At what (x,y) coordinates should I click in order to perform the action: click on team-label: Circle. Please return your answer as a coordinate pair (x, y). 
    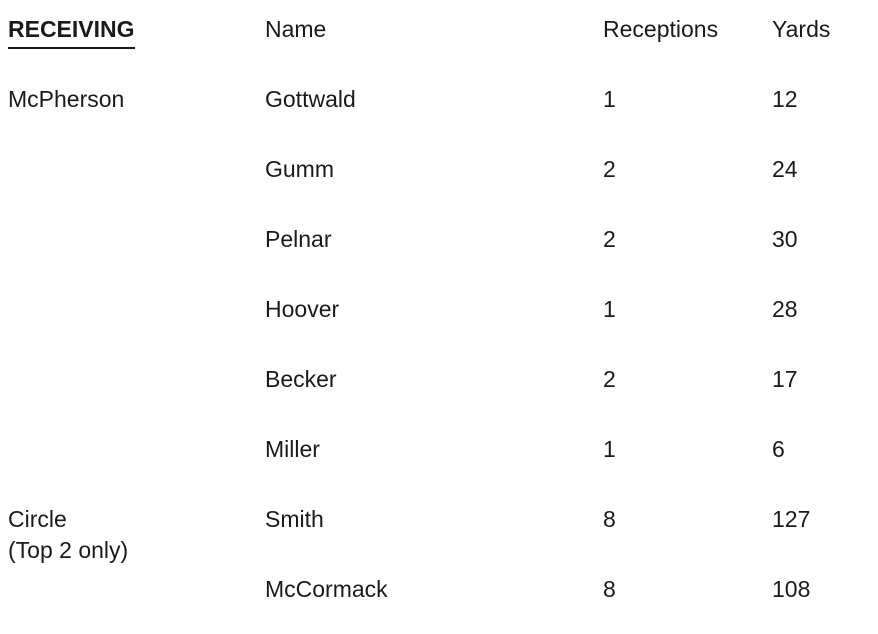
    Looking at the image, I should click on (37, 519).